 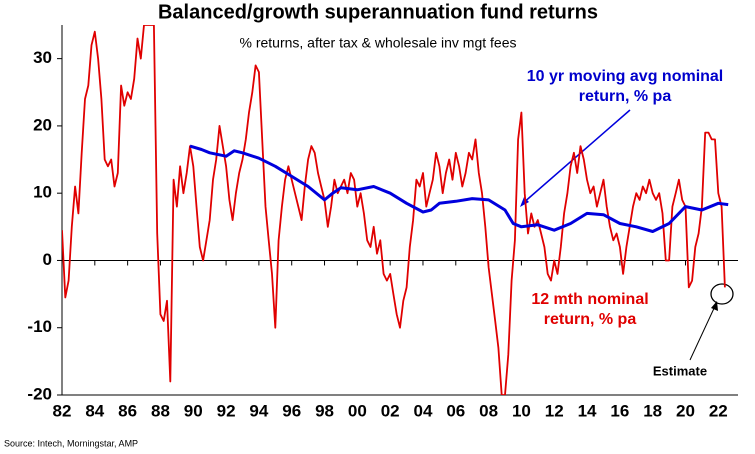 What do you see at coordinates (71, 443) in the screenshot?
I see `source-note: Source: Intech, Morningstar, AMP` at bounding box center [71, 443].